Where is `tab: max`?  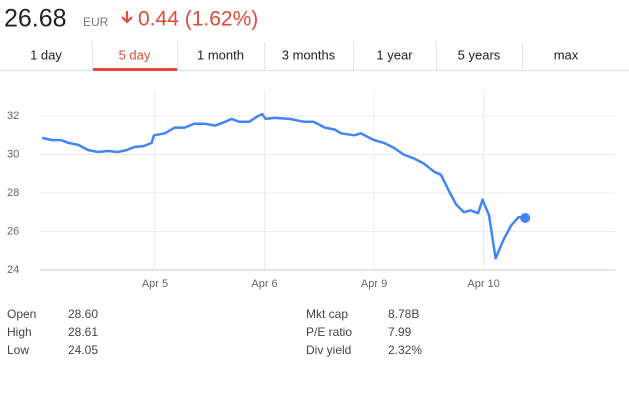
tab: max is located at coordinates (566, 54).